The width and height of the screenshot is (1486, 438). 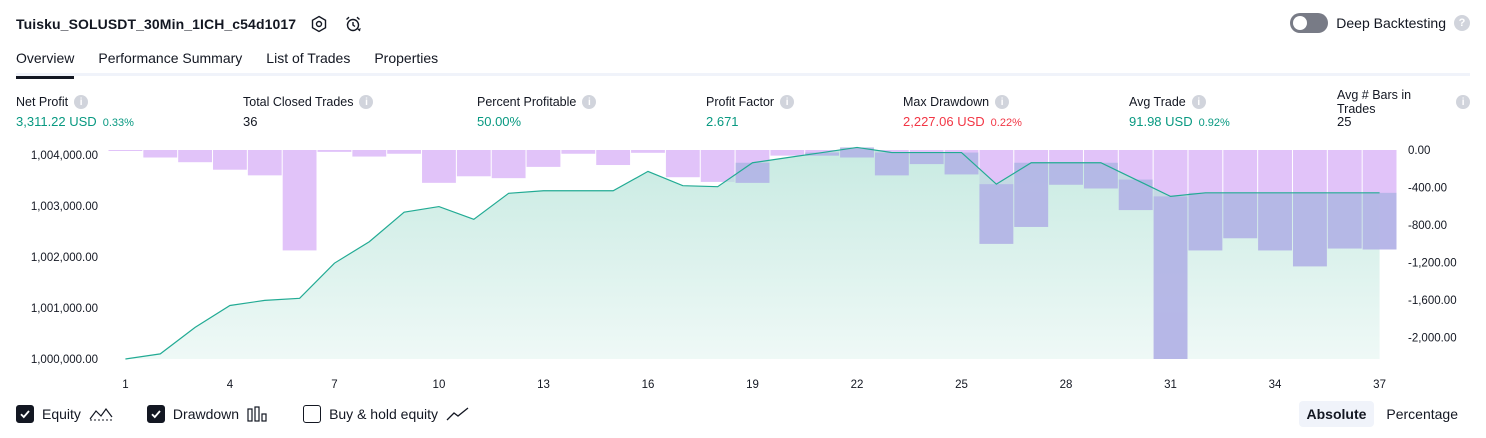 What do you see at coordinates (190, 24) in the screenshot?
I see `strategy-header: Tuisku_SOLUSDT_30Min_1ICH_c54d1017` at bounding box center [190, 24].